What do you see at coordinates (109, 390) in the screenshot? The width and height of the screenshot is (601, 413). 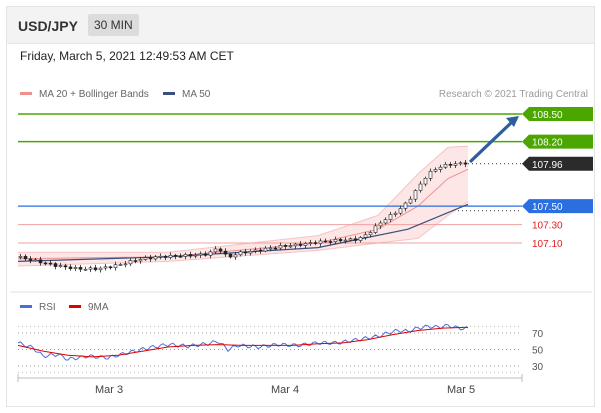 I see `x-tick-label-mar3: Mar 3` at bounding box center [109, 390].